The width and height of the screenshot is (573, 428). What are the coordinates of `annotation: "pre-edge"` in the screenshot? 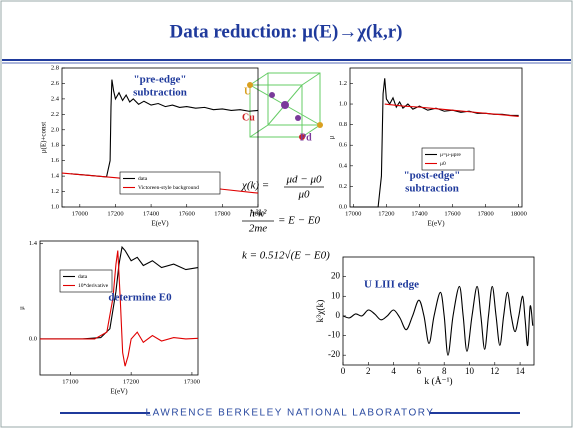 It's located at (160, 80).